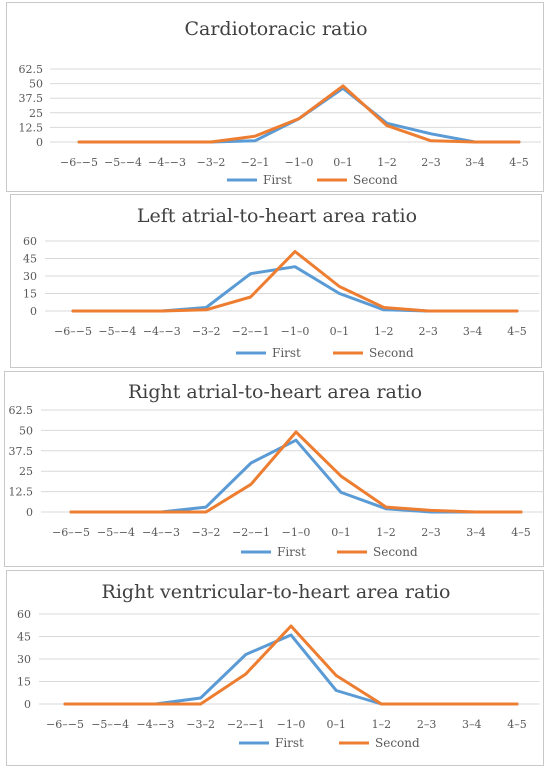 This screenshot has width=550, height=770. What do you see at coordinates (255, 162) in the screenshot?
I see `x-tick-label: −2–1` at bounding box center [255, 162].